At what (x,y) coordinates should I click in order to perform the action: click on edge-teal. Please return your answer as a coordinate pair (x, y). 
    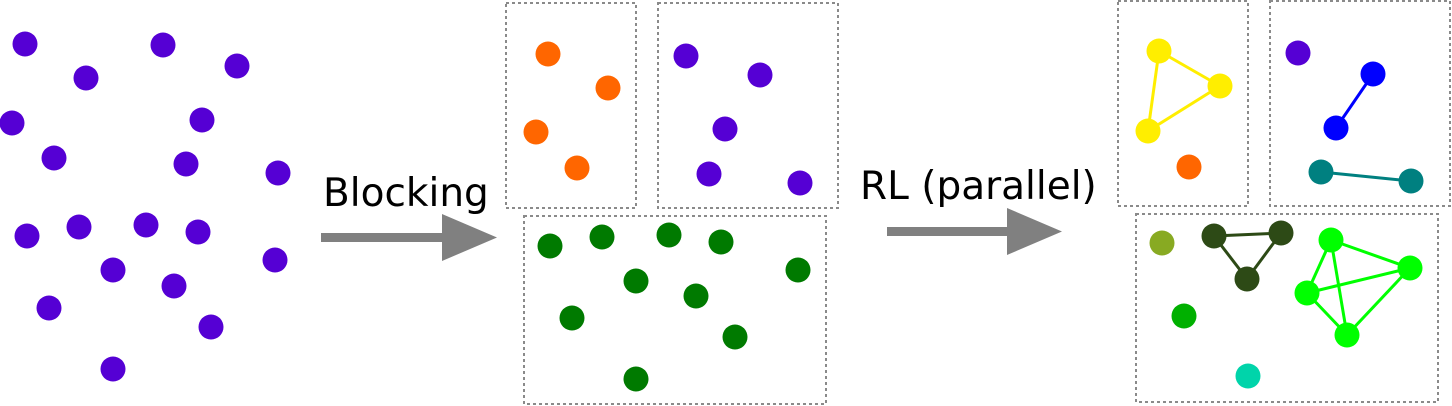
    Looking at the image, I should click on (1366, 176).